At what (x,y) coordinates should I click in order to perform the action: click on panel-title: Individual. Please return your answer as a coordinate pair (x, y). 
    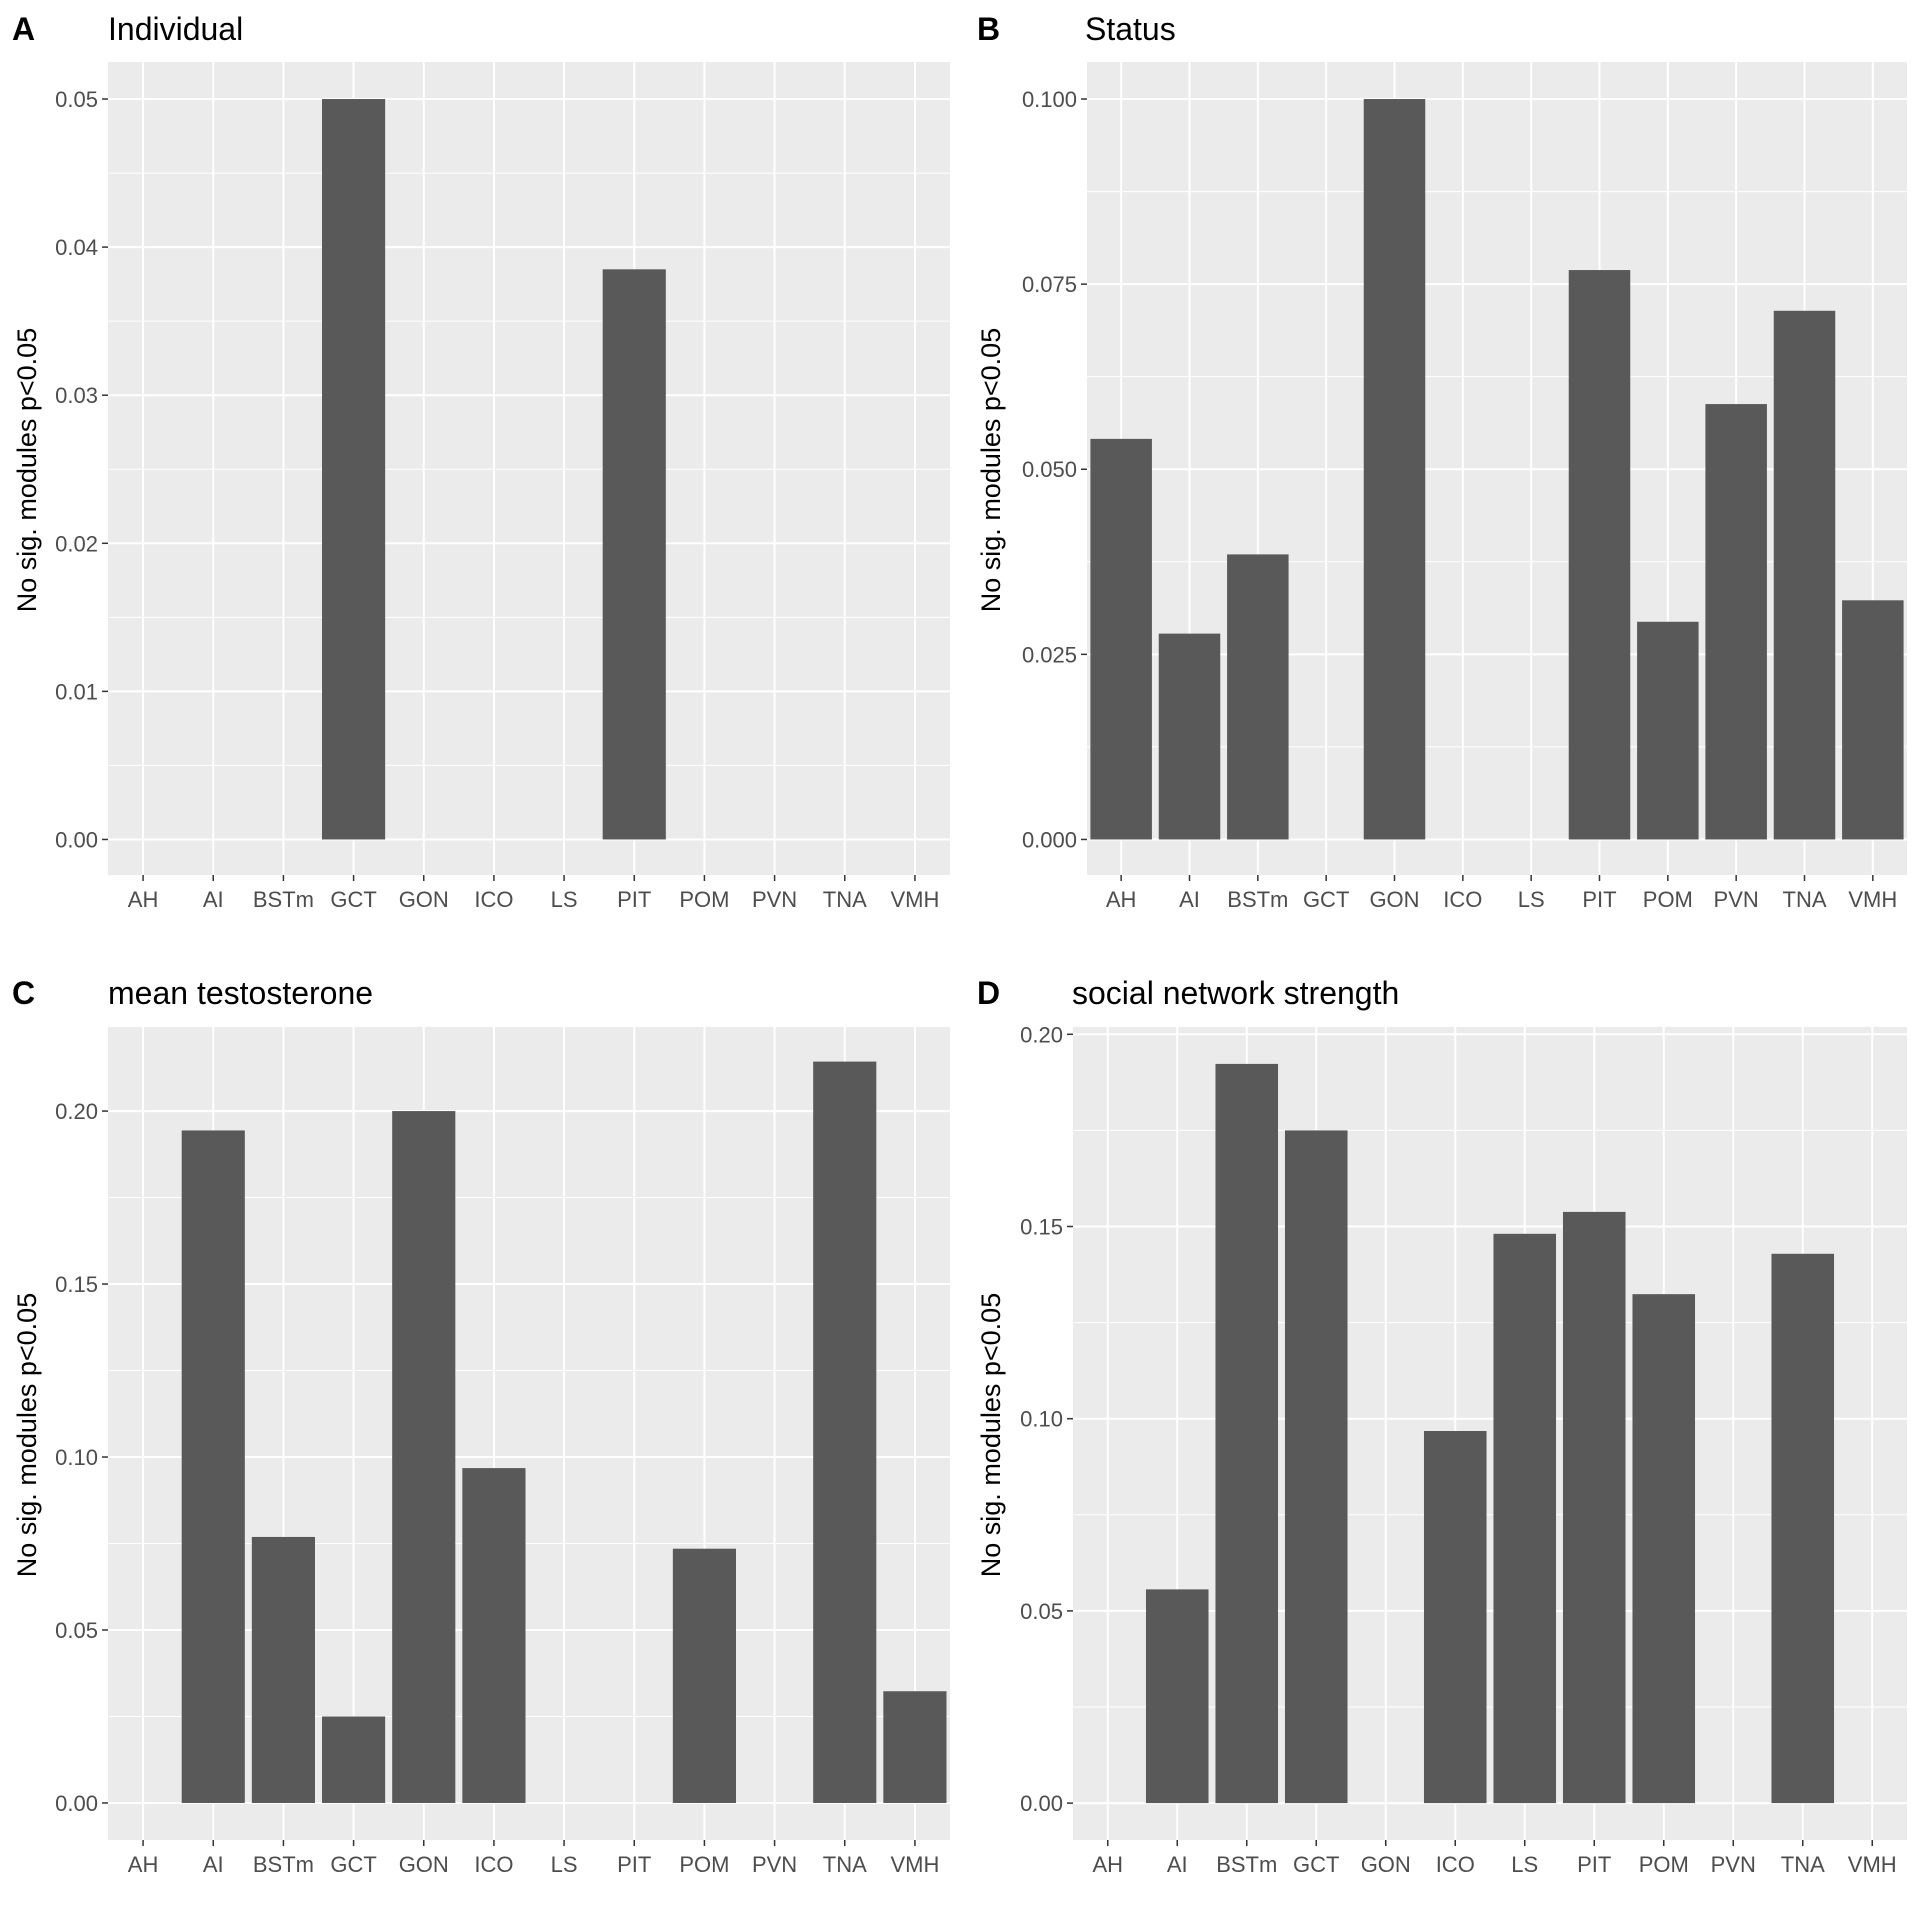
    Looking at the image, I should click on (175, 29).